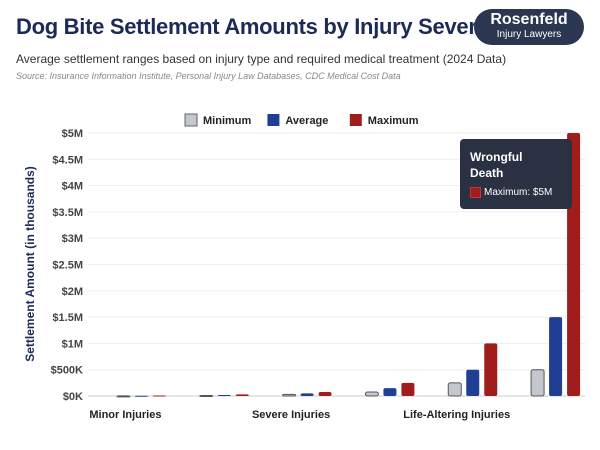 This screenshot has height=450, width=600. What do you see at coordinates (456, 415) in the screenshot?
I see `x-tick-label: Life-Altering Injuries` at bounding box center [456, 415].